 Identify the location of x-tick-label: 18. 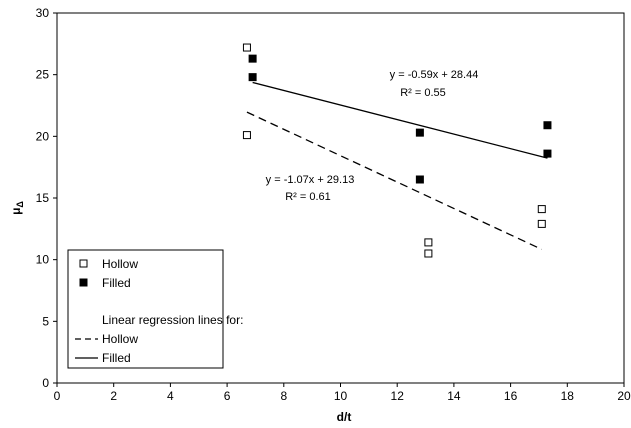
(568, 396).